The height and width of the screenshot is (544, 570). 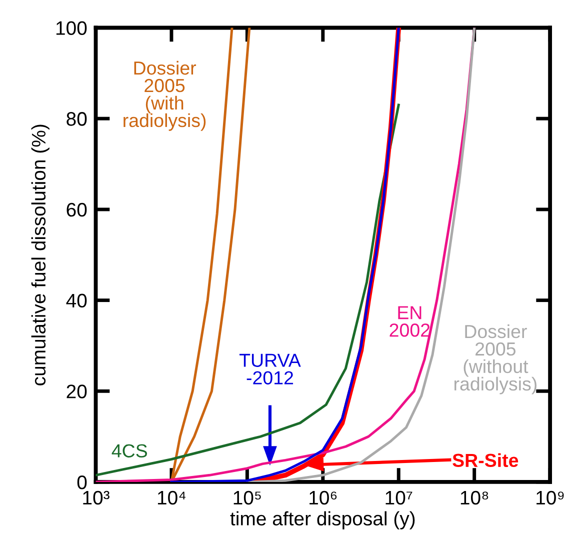 I want to click on y-tick-label: 0, so click(x=82, y=482).